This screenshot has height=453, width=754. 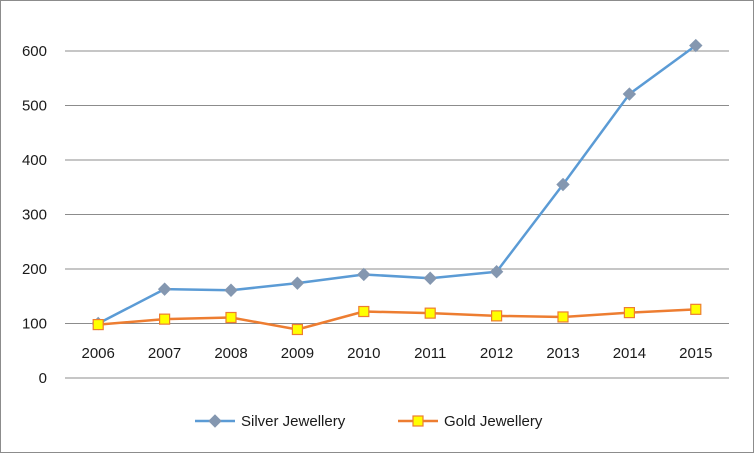 What do you see at coordinates (164, 353) in the screenshot?
I see `x-tick-label: 2007` at bounding box center [164, 353].